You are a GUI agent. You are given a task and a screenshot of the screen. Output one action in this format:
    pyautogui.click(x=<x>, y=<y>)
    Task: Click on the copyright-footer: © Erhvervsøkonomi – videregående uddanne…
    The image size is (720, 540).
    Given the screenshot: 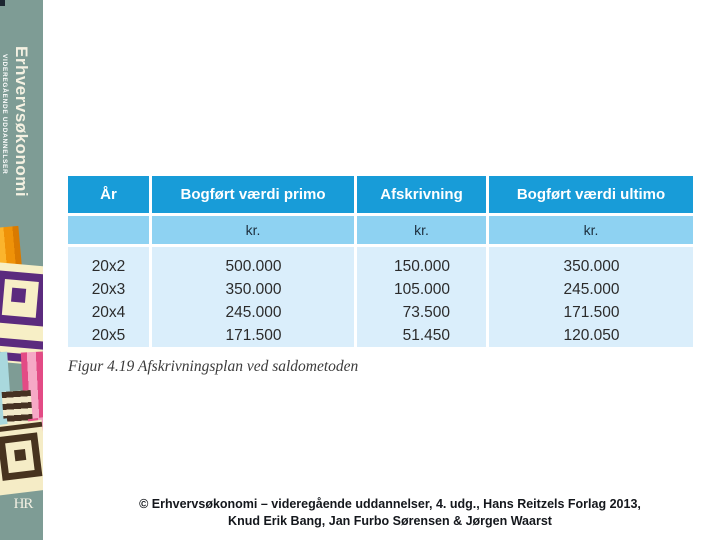 What is the action you would take?
    pyautogui.click(x=390, y=513)
    